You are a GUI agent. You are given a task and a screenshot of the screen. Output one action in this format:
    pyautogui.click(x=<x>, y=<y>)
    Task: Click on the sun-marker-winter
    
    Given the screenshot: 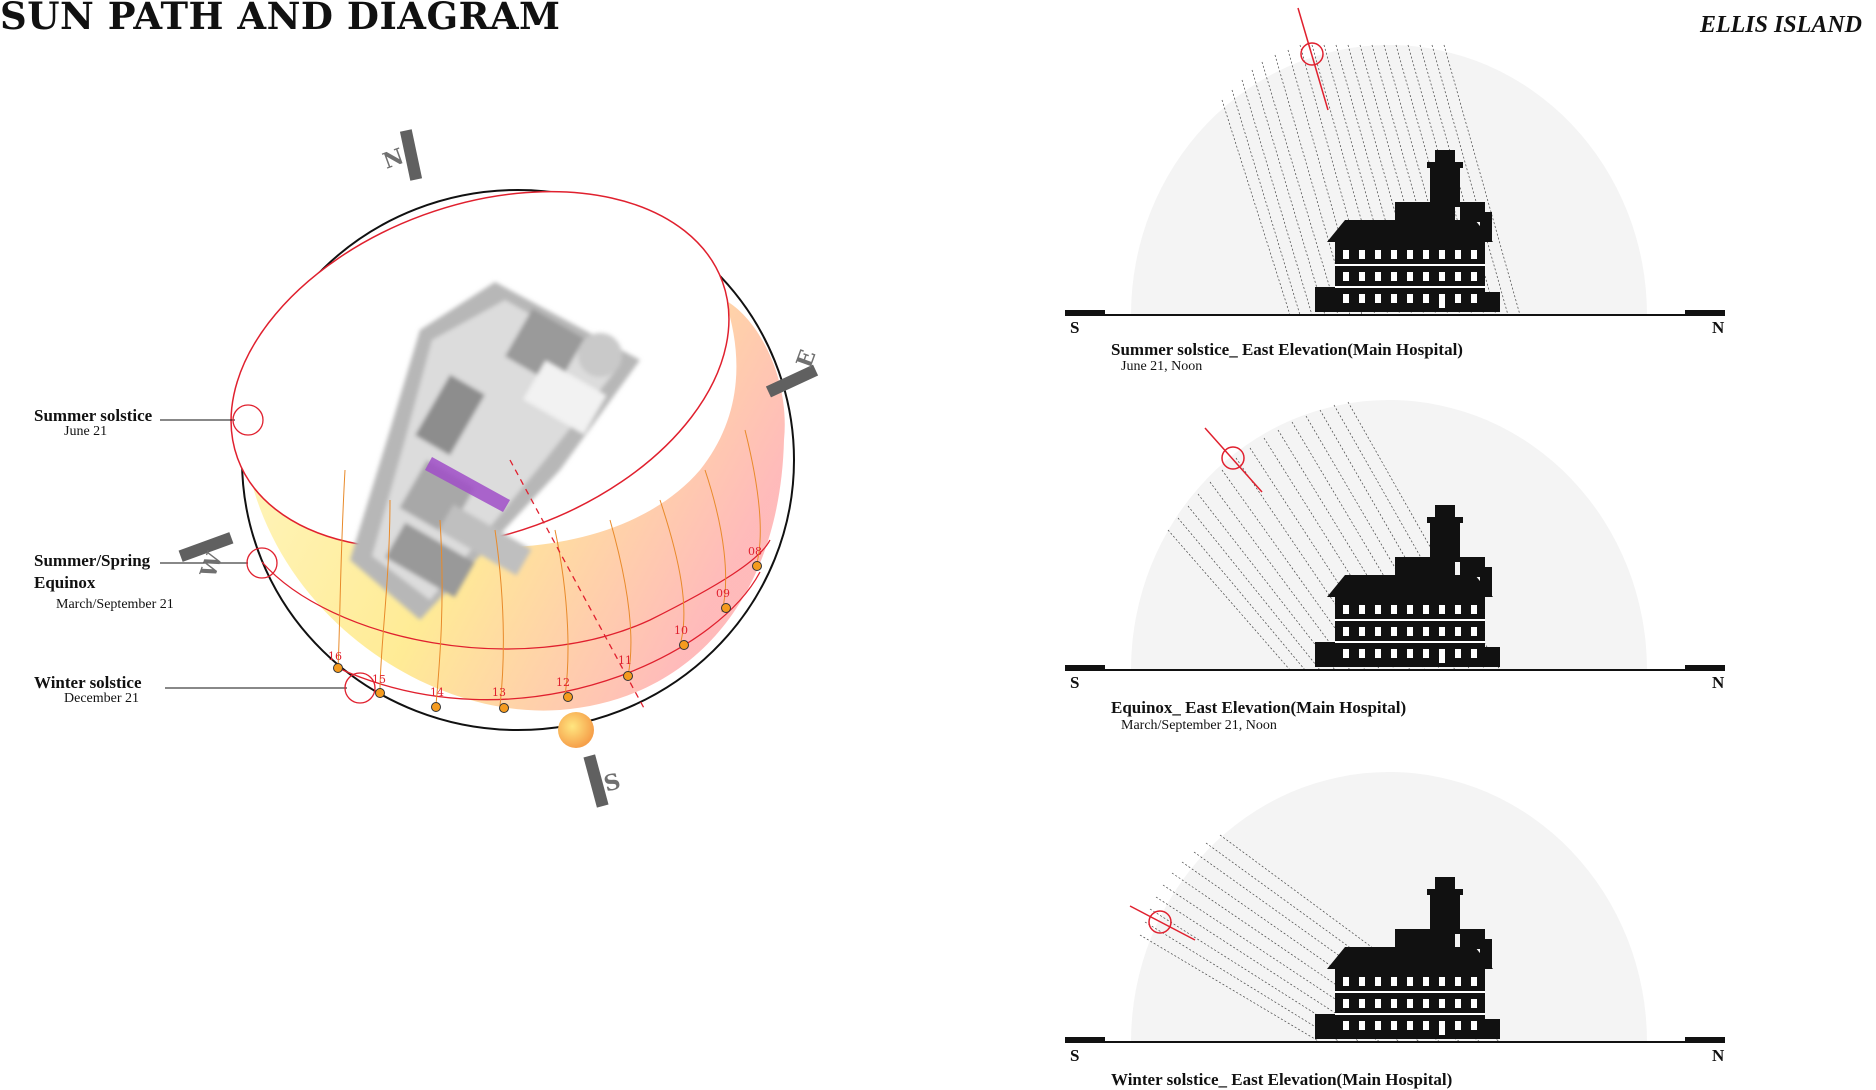 What is the action you would take?
    pyautogui.click(x=1160, y=922)
    